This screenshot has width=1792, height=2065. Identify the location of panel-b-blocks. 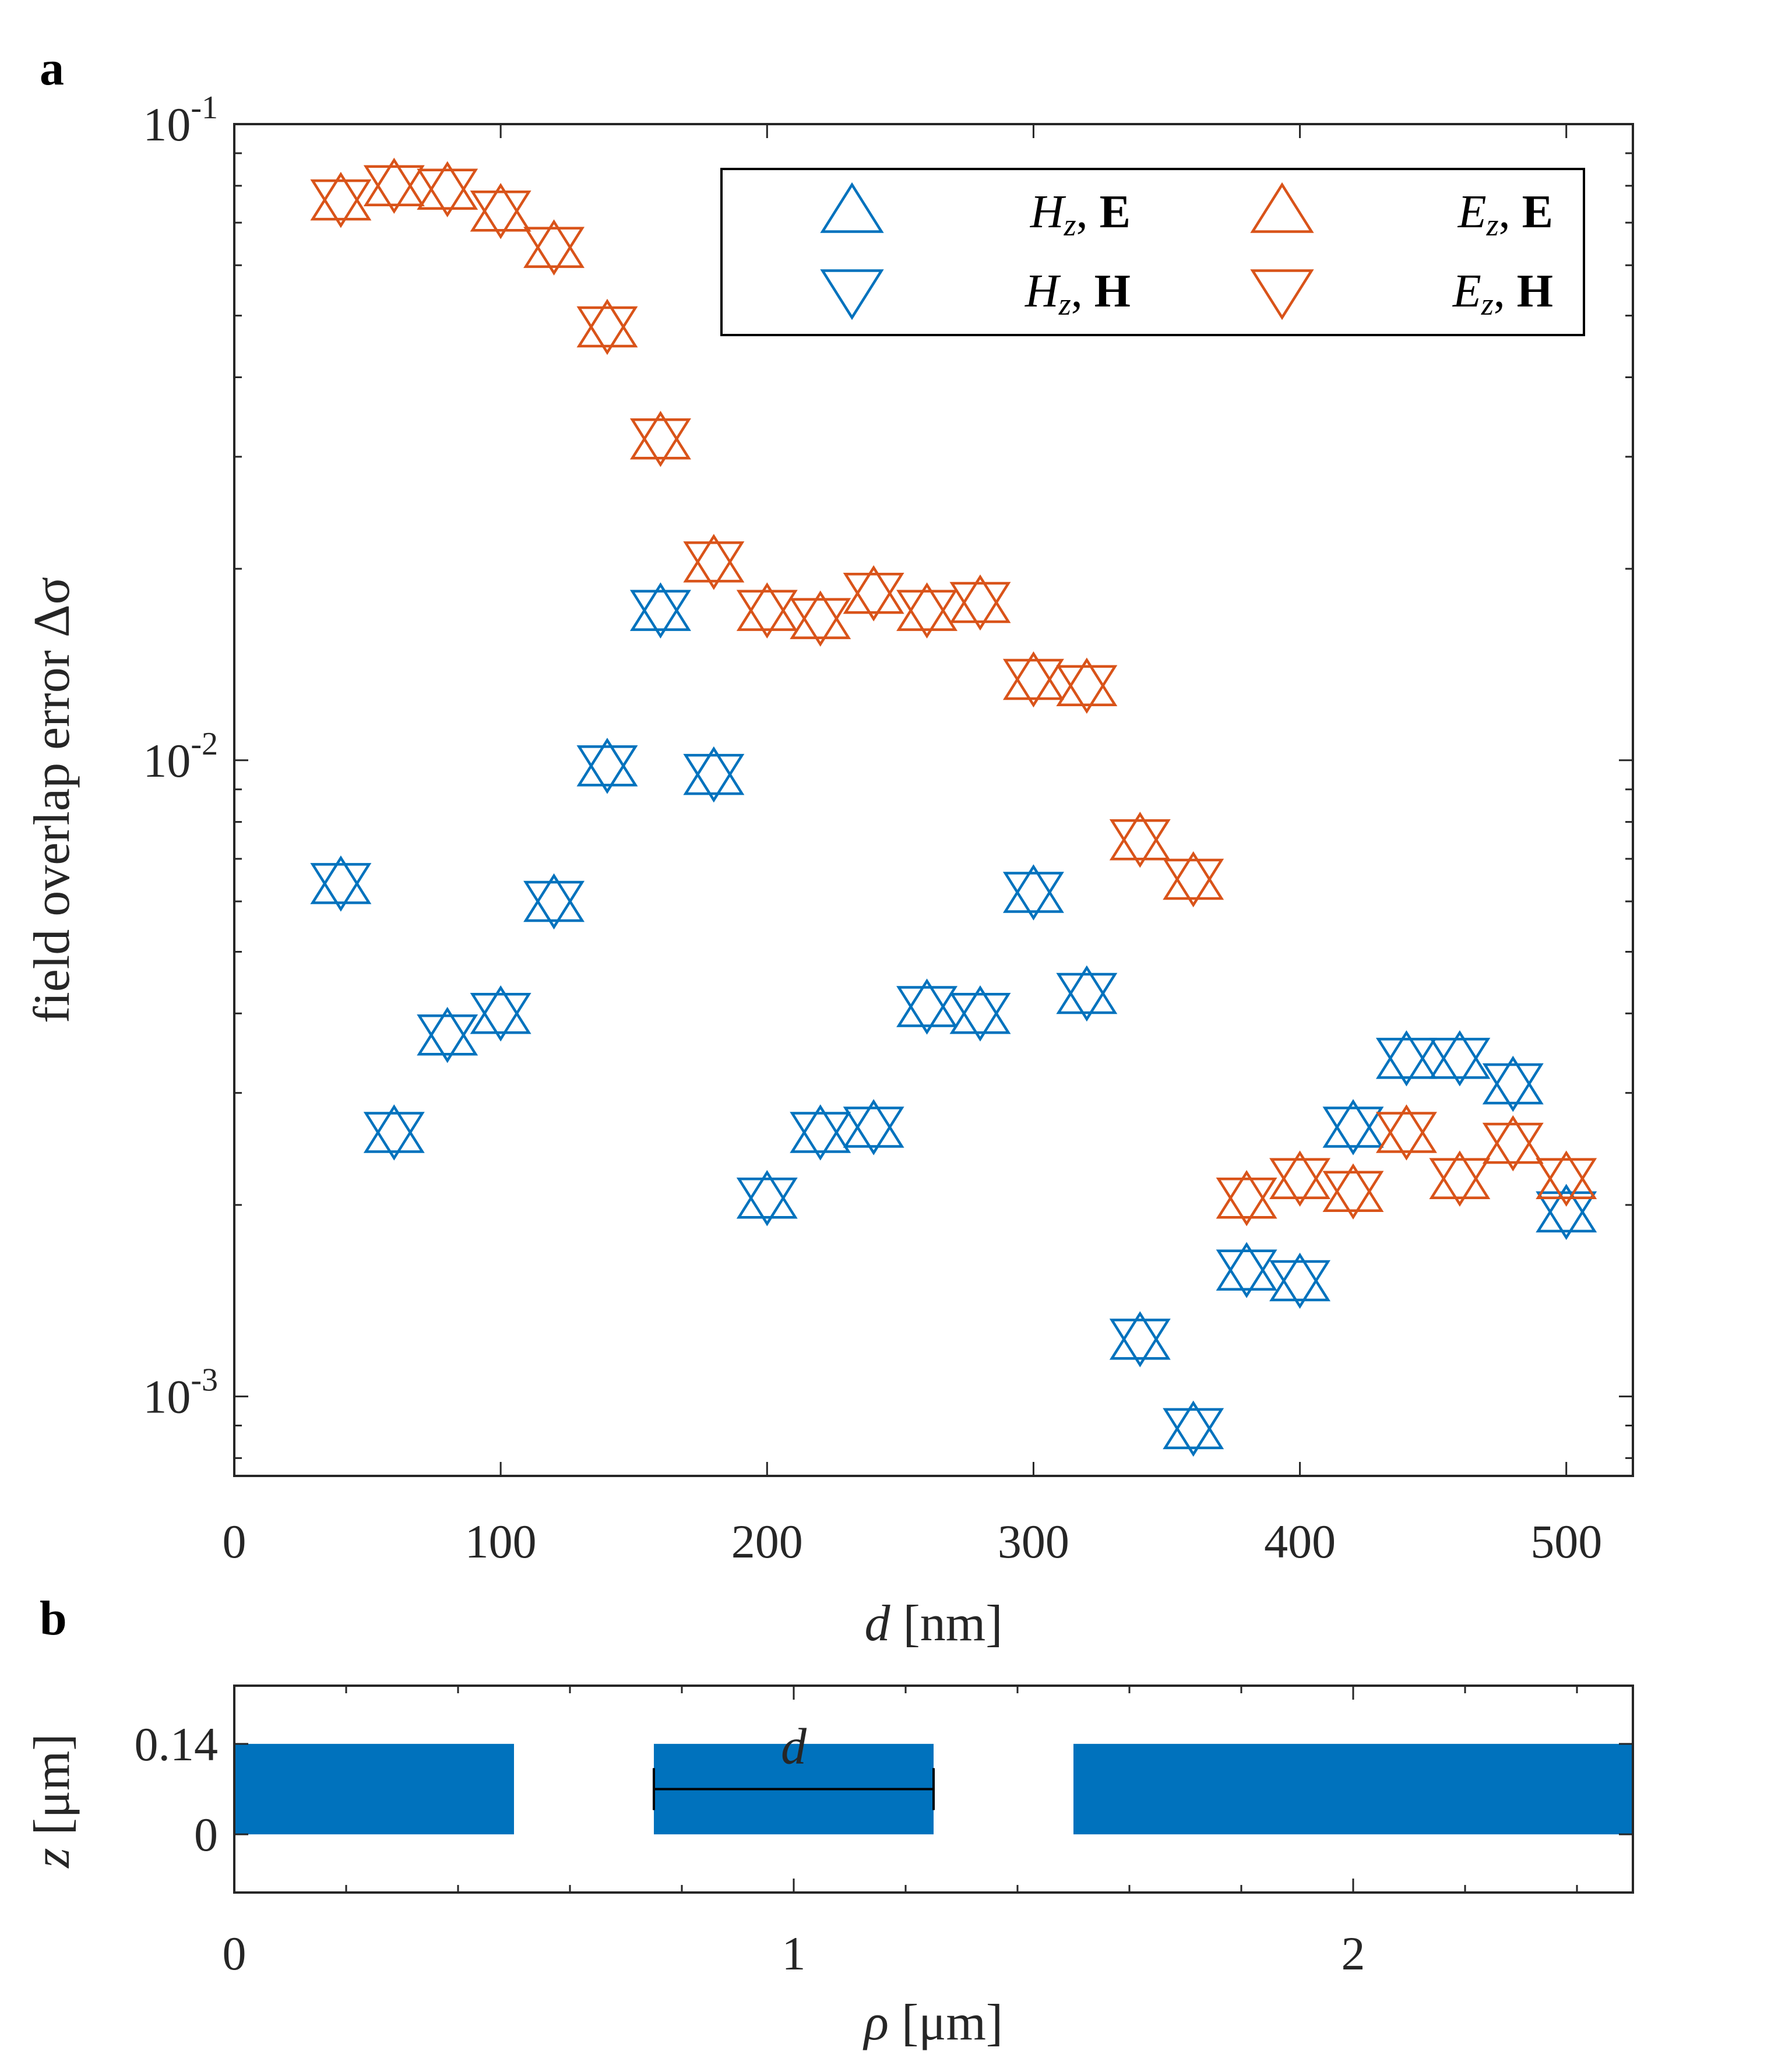
(933, 1789).